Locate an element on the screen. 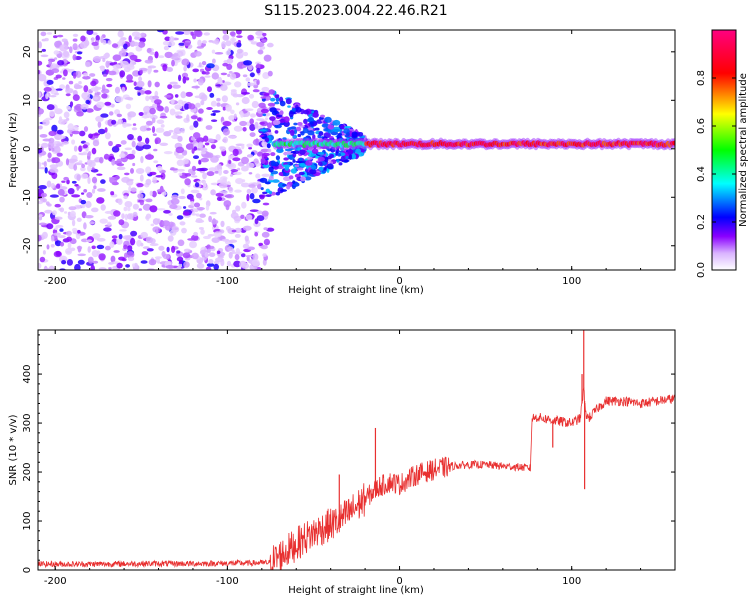  y-tick-label: 10 is located at coordinates (27, 100).